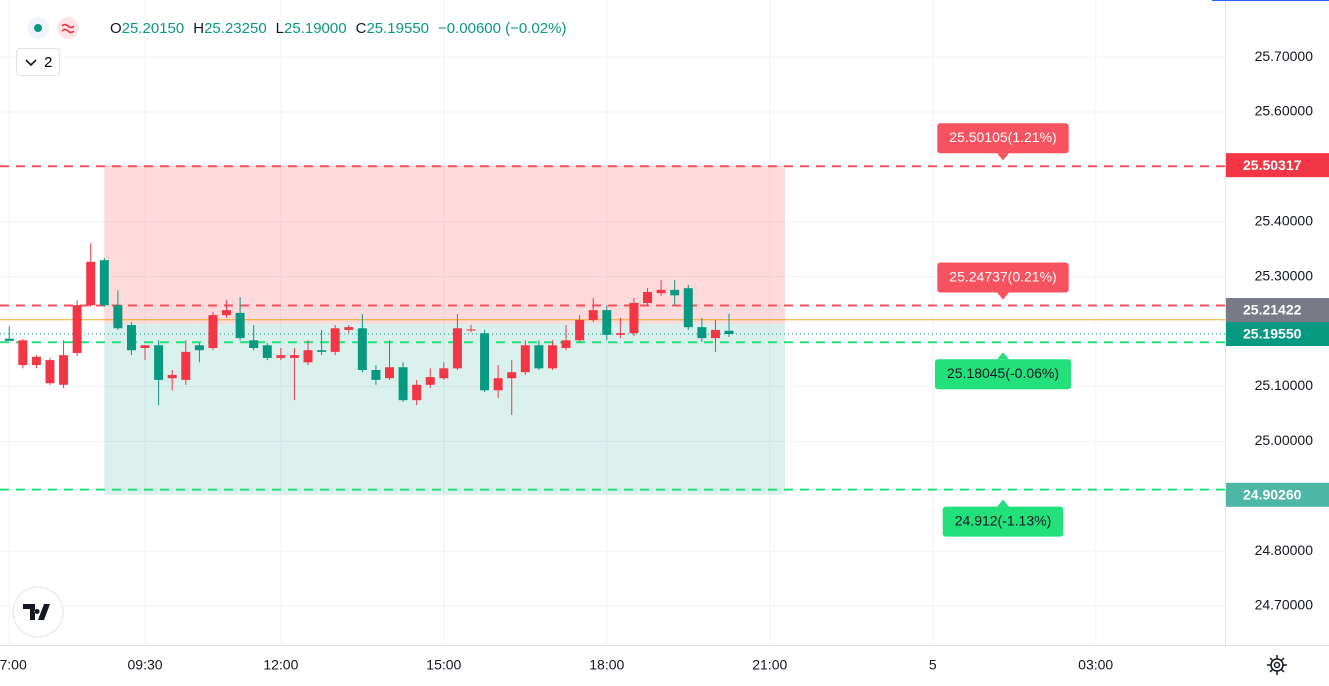  Describe the element at coordinates (443, 665) in the screenshot. I see `x-tick-label: 15:00` at that location.